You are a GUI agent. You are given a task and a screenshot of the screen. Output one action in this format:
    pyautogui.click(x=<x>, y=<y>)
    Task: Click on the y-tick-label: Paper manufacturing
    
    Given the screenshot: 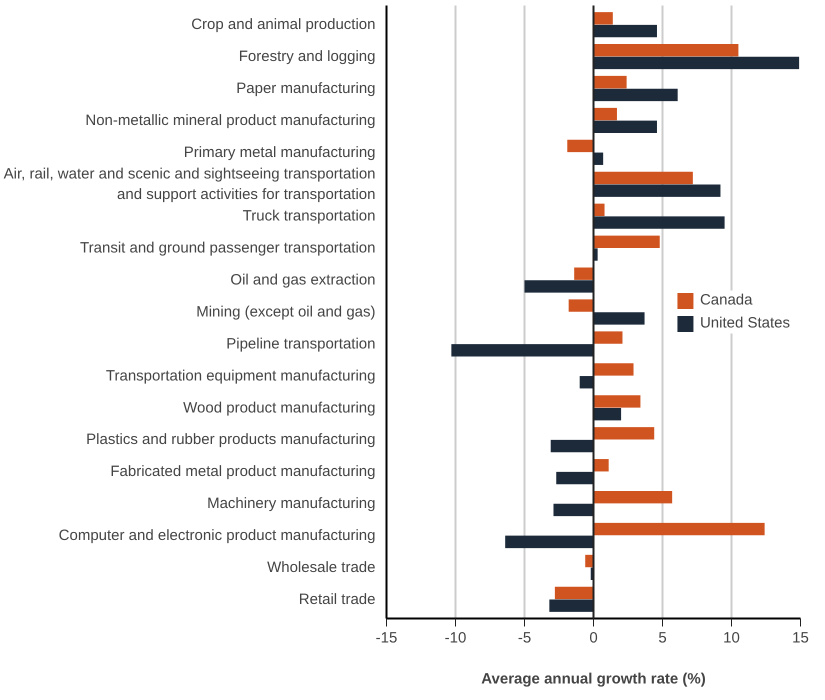 What is the action you would take?
    pyautogui.click(x=306, y=89)
    